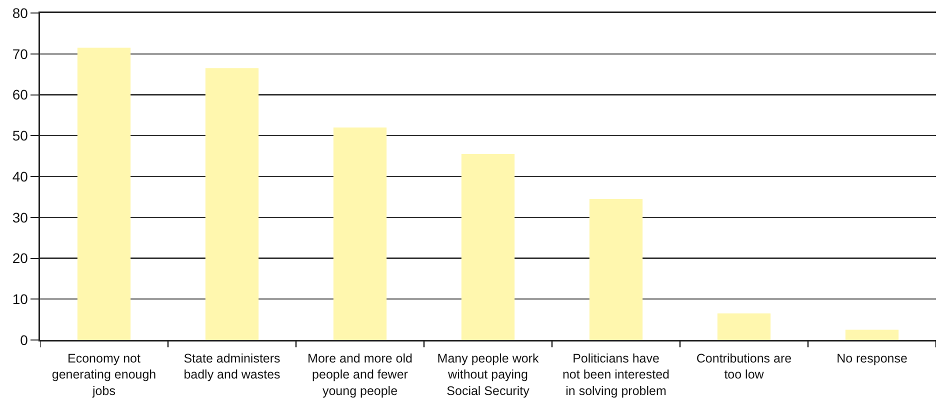 Image resolution: width=938 pixels, height=404 pixels. What do you see at coordinates (20, 136) in the screenshot?
I see `y-tick-label: 50` at bounding box center [20, 136].